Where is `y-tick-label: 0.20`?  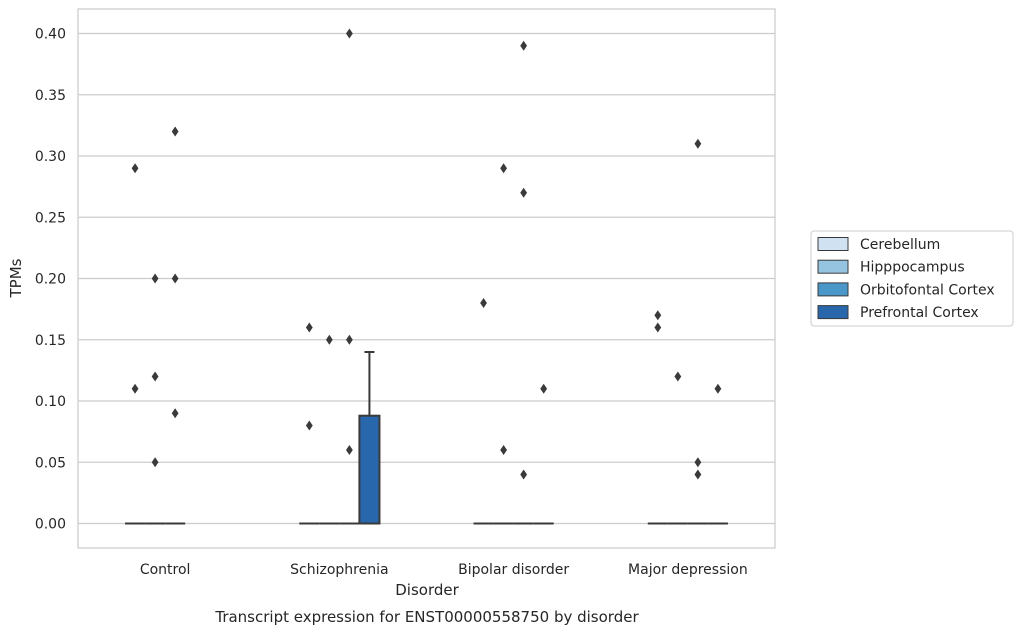
y-tick-label: 0.20 is located at coordinates (50, 280).